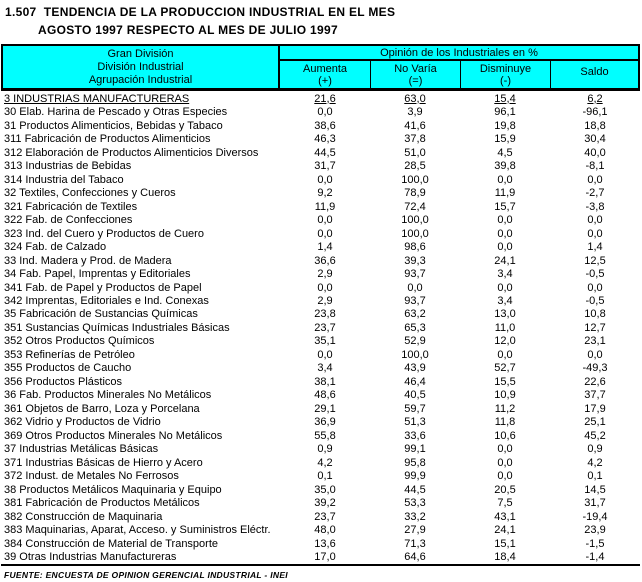 Image resolution: width=642 pixels, height=582 pixels. I want to click on row-value-saldo: 45,2, so click(595, 436).